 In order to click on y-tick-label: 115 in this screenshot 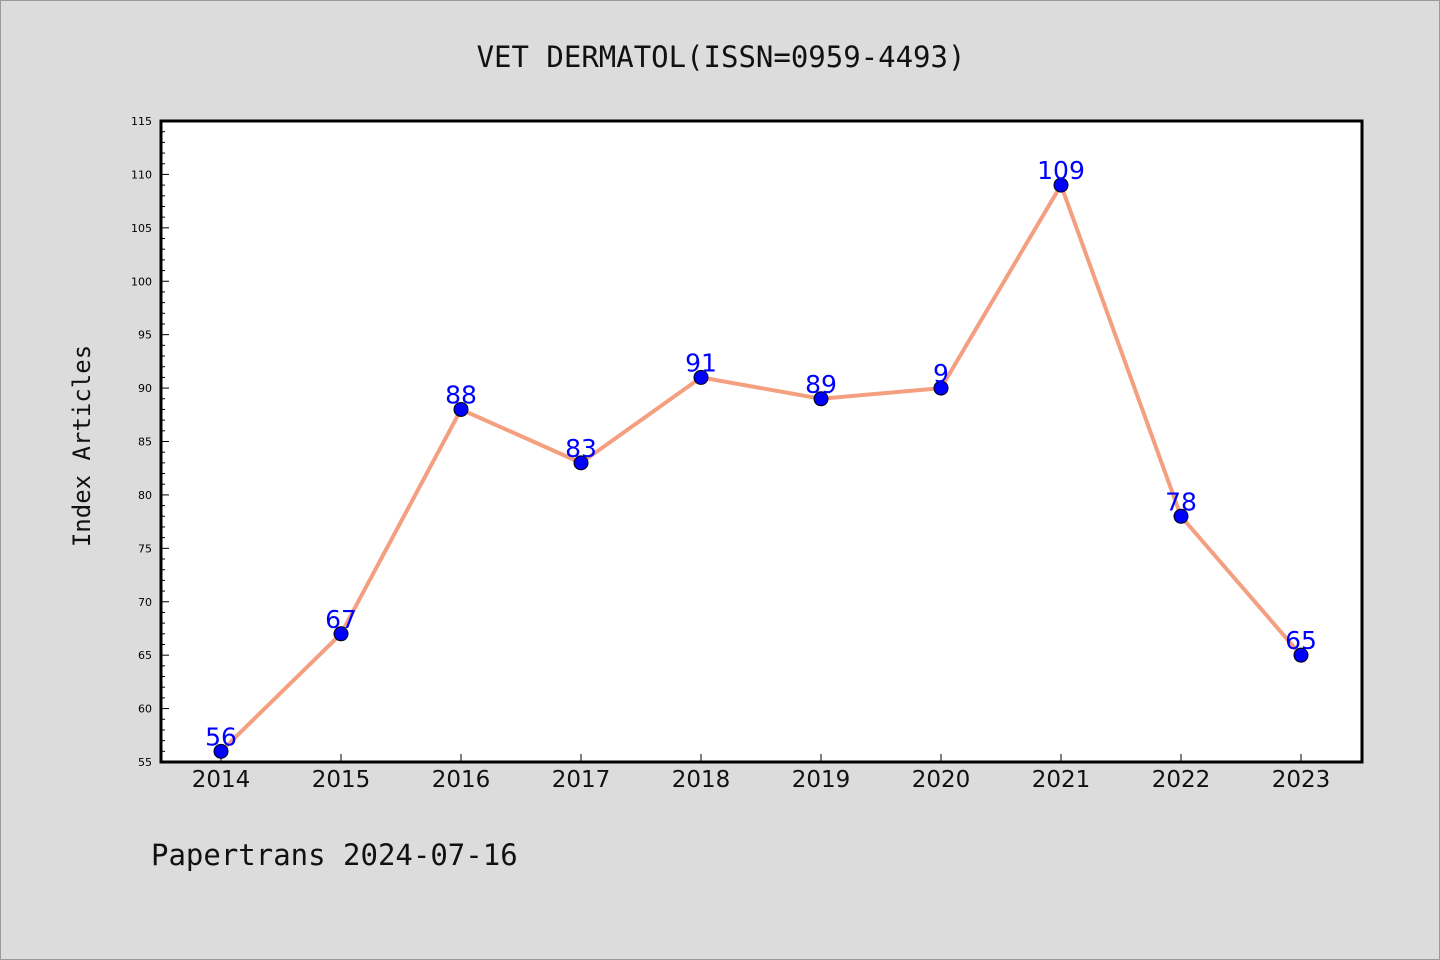, I will do `click(141, 121)`.